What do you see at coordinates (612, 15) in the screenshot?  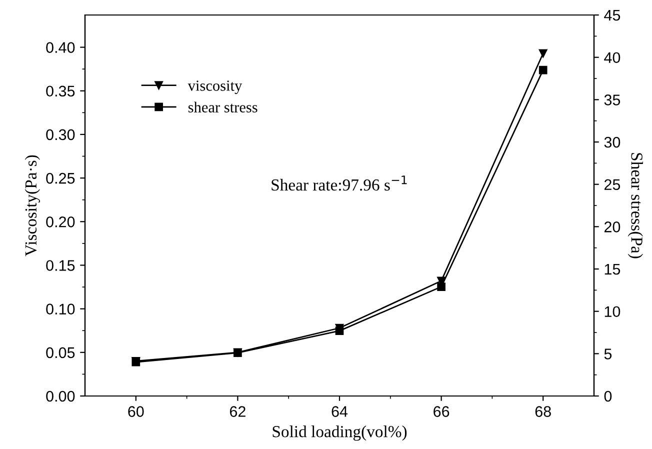 I see `y2-tick-label: 45` at bounding box center [612, 15].